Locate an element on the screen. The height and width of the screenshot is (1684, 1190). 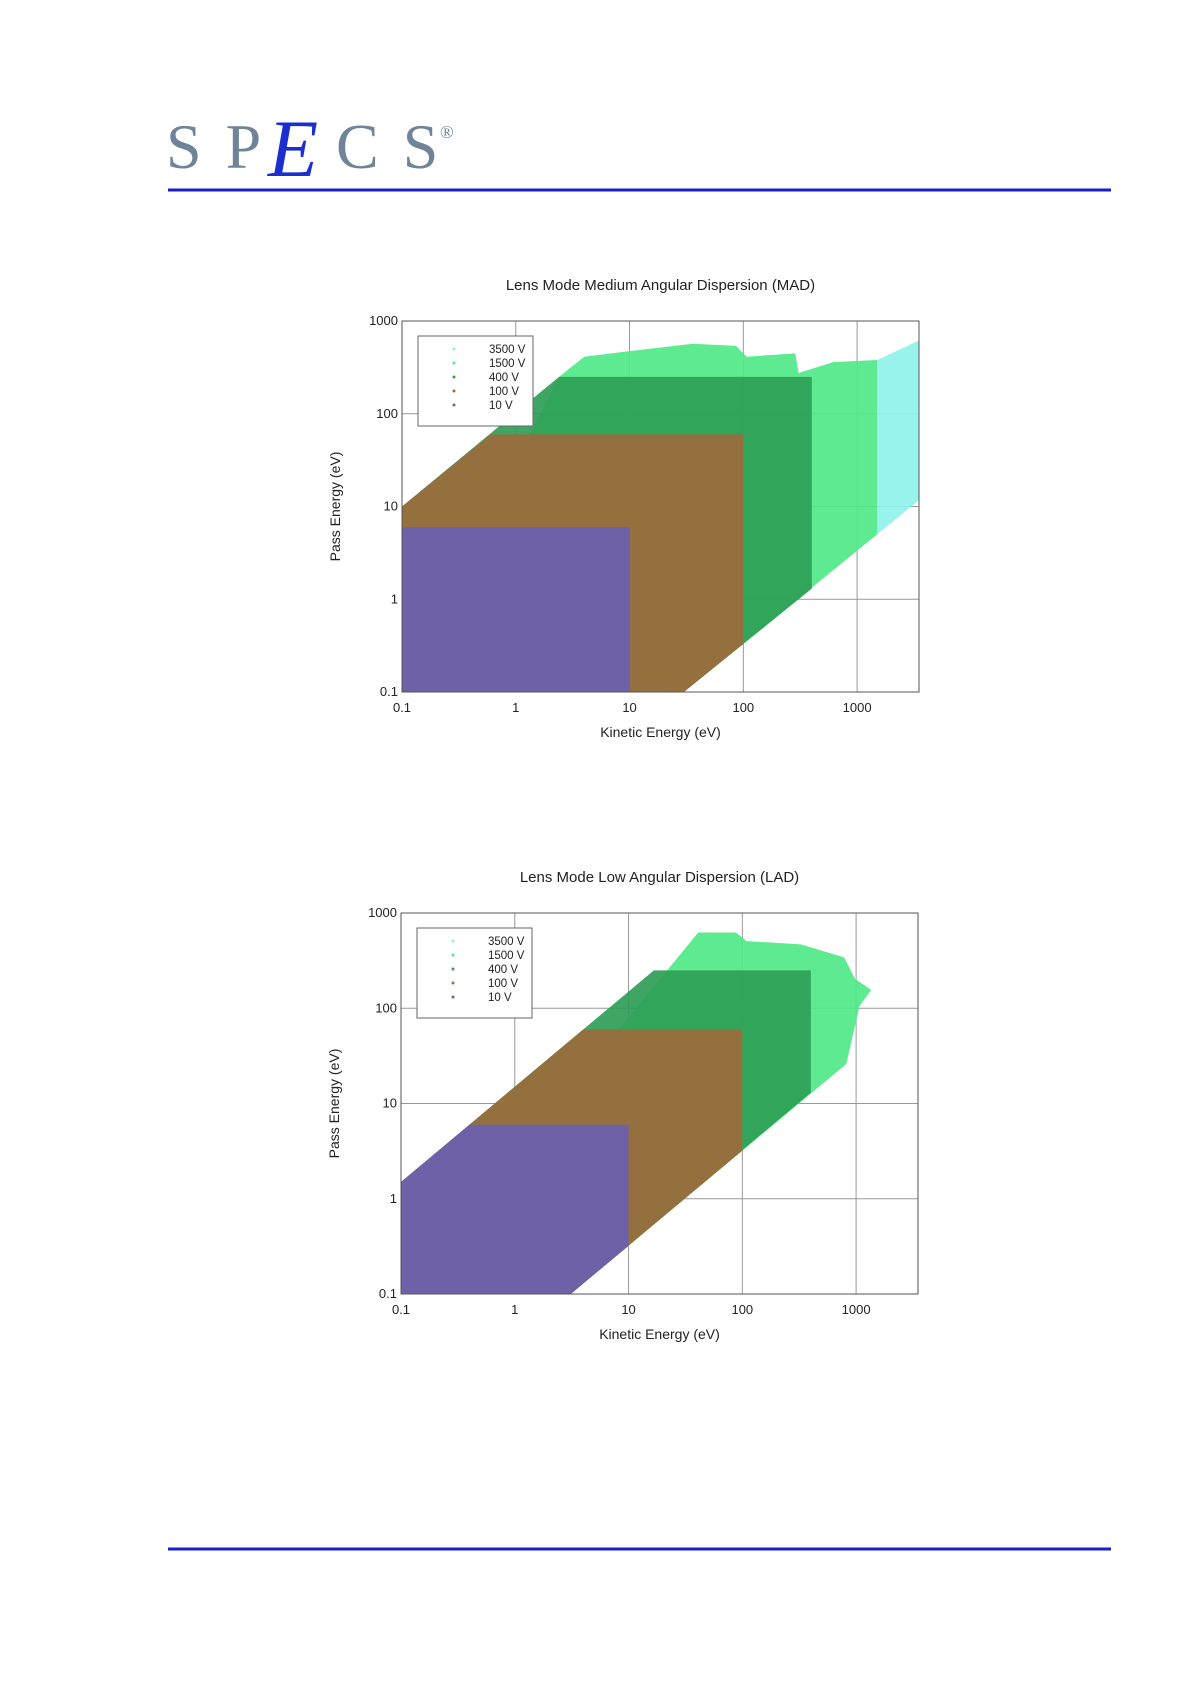
logo: S P E C S ® is located at coordinates (310, 148).